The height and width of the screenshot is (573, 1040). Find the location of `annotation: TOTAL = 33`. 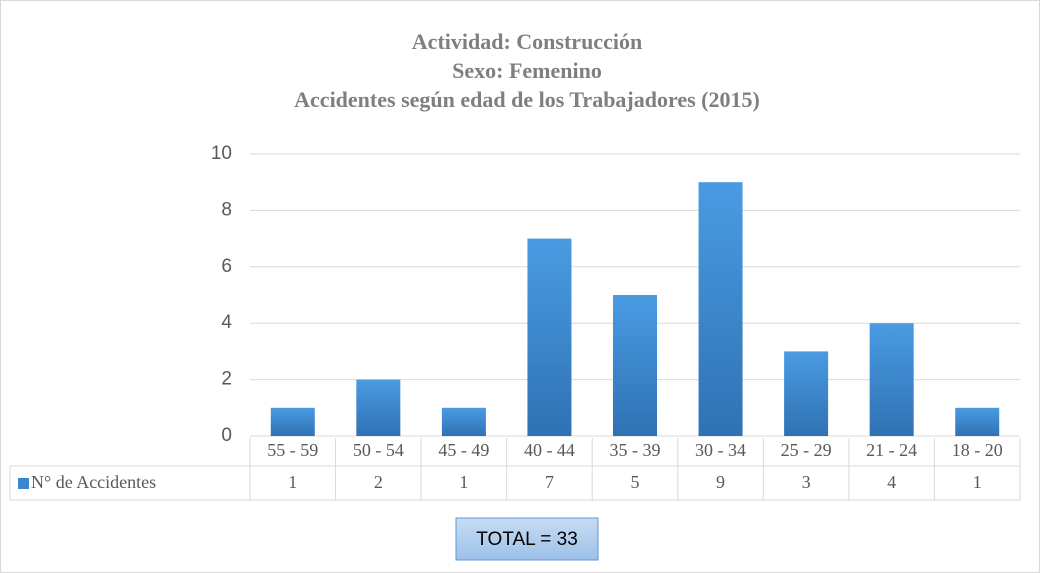

annotation: TOTAL = 33 is located at coordinates (527, 539).